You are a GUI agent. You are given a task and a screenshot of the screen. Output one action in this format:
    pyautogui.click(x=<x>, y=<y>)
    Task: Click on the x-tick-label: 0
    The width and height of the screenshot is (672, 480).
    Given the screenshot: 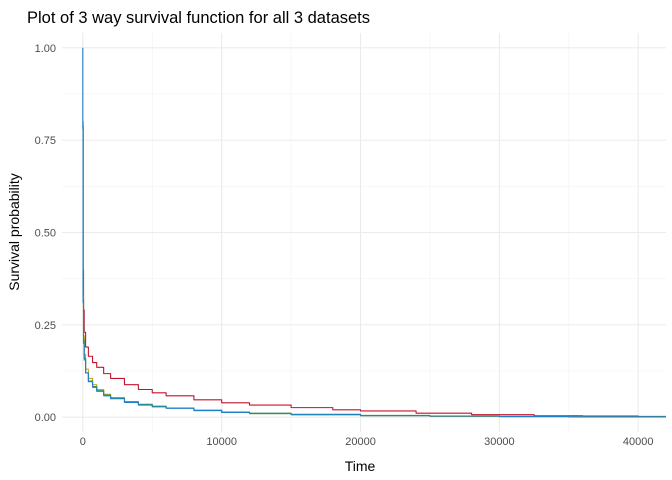 What is the action you would take?
    pyautogui.click(x=83, y=442)
    